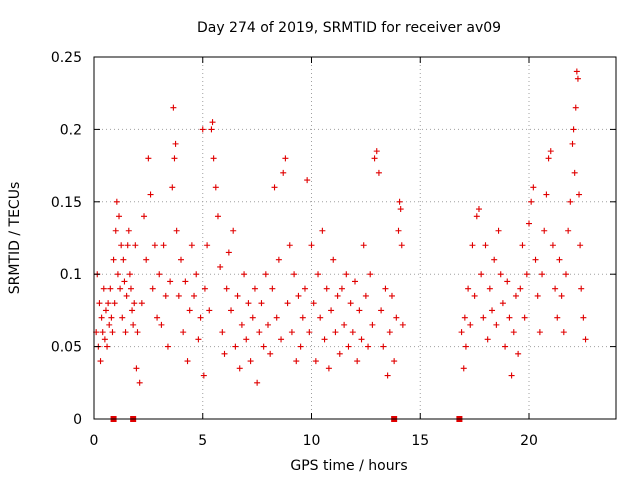 Image resolution: width=640 pixels, height=480 pixels. Describe the element at coordinates (66, 348) in the screenshot. I see `y-tick-label: 0.05` at that location.